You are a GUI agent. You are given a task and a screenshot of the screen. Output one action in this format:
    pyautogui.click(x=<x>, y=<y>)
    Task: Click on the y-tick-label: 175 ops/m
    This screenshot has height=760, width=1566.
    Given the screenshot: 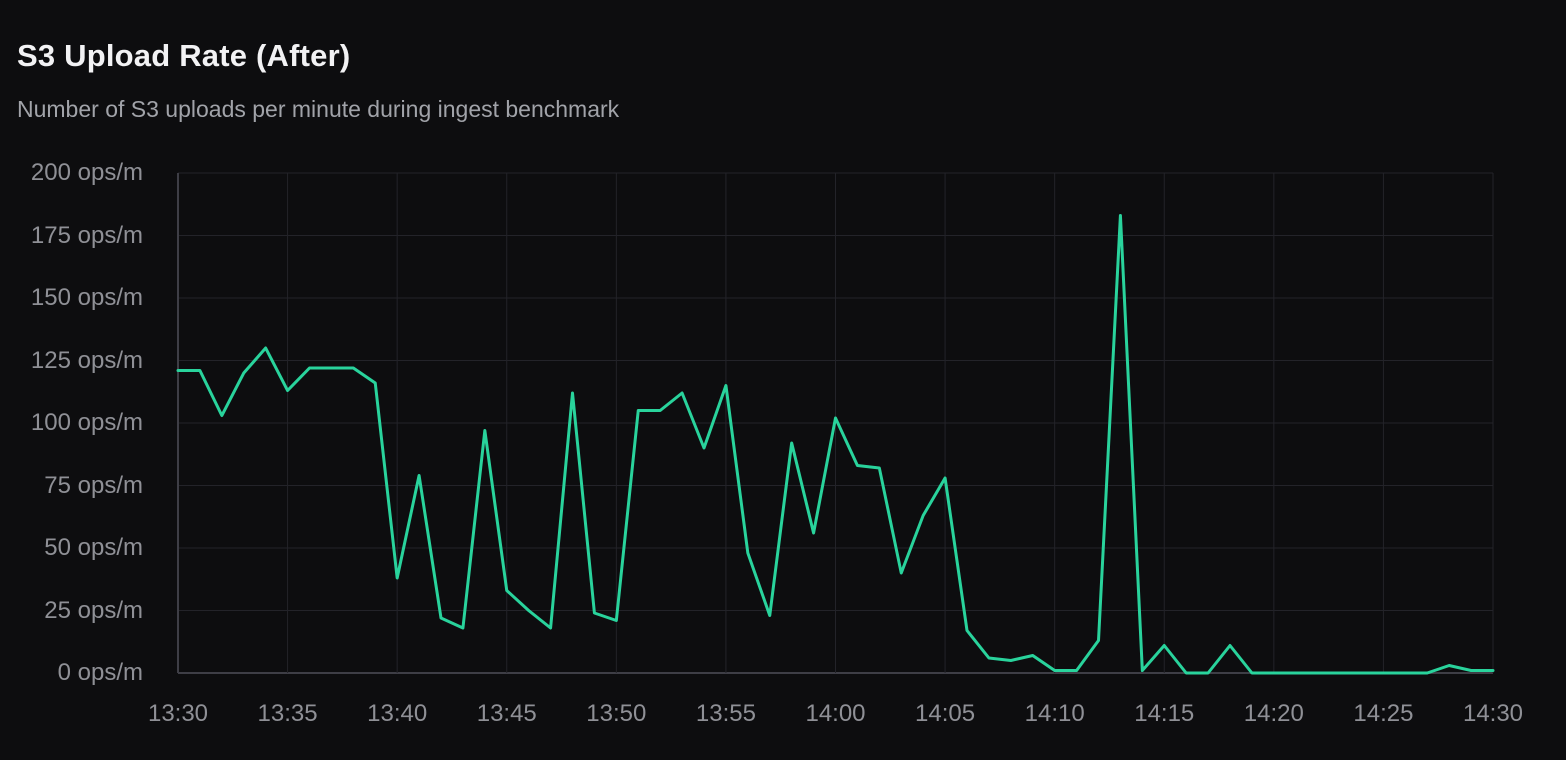 What is the action you would take?
    pyautogui.click(x=86, y=235)
    